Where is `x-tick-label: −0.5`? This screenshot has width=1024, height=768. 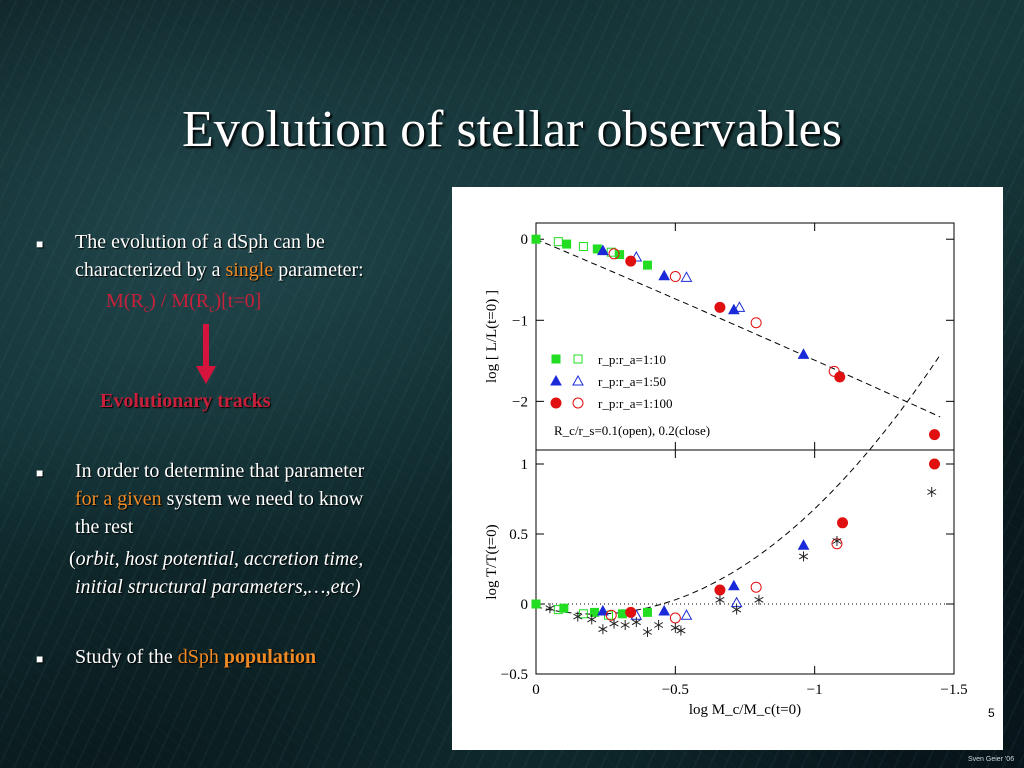
x-tick-label: −0.5 is located at coordinates (675, 690).